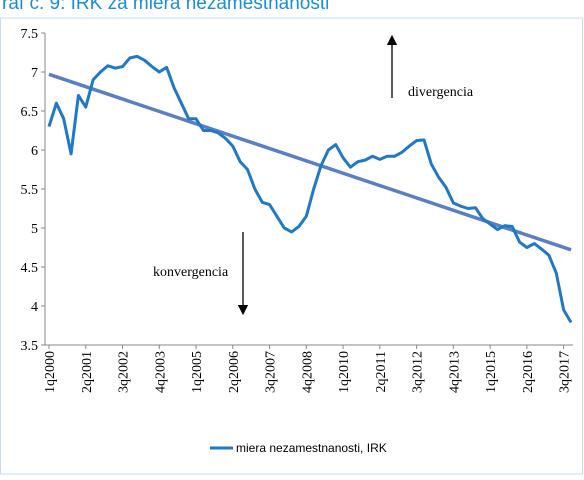  I want to click on x-tick-label: 3q2007, so click(271, 372).